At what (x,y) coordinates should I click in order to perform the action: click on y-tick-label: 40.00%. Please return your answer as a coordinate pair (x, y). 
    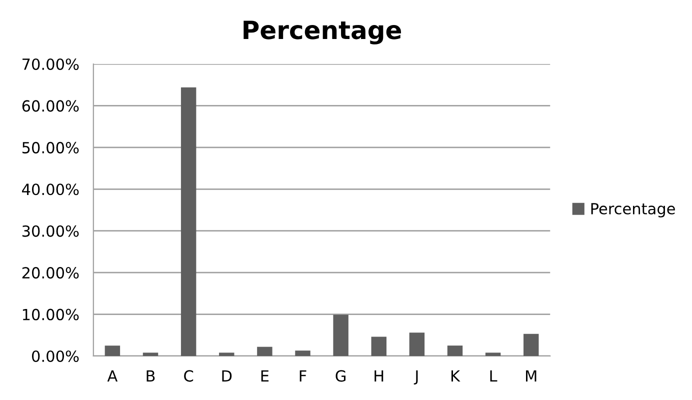
    Looking at the image, I should click on (50, 190).